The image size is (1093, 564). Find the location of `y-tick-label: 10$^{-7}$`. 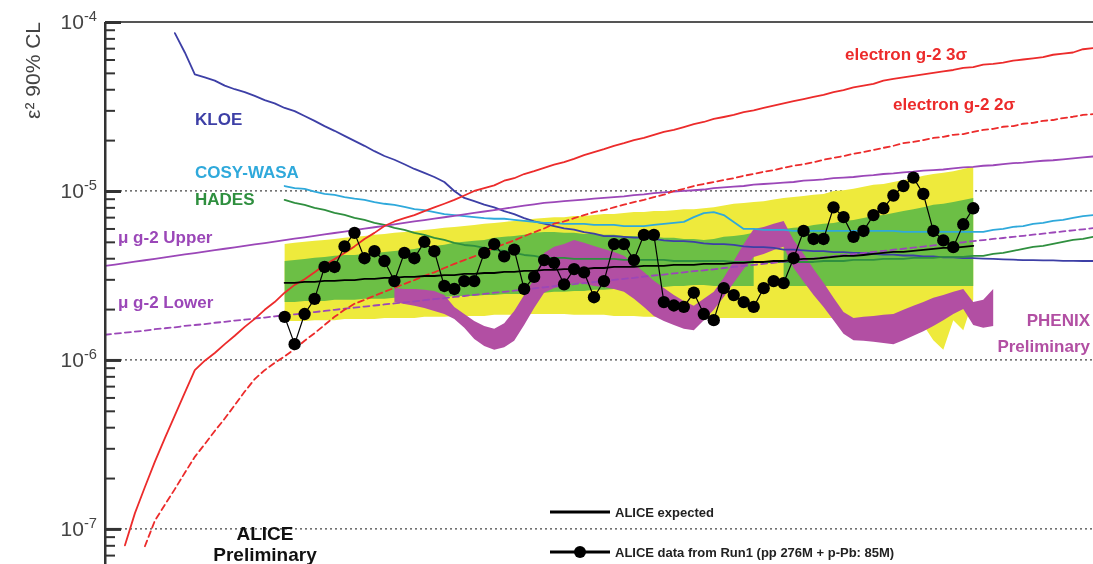

y-tick-label: 10$^{-7}$ is located at coordinates (78, 528).